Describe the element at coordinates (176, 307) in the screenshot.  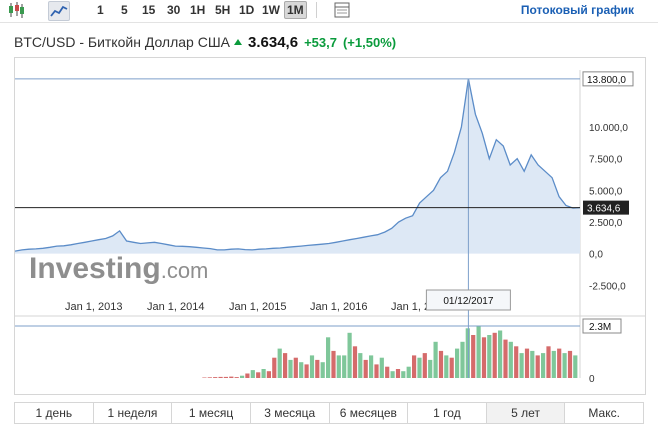
I see `x-tick-label: Jan 1, 2014` at that location.